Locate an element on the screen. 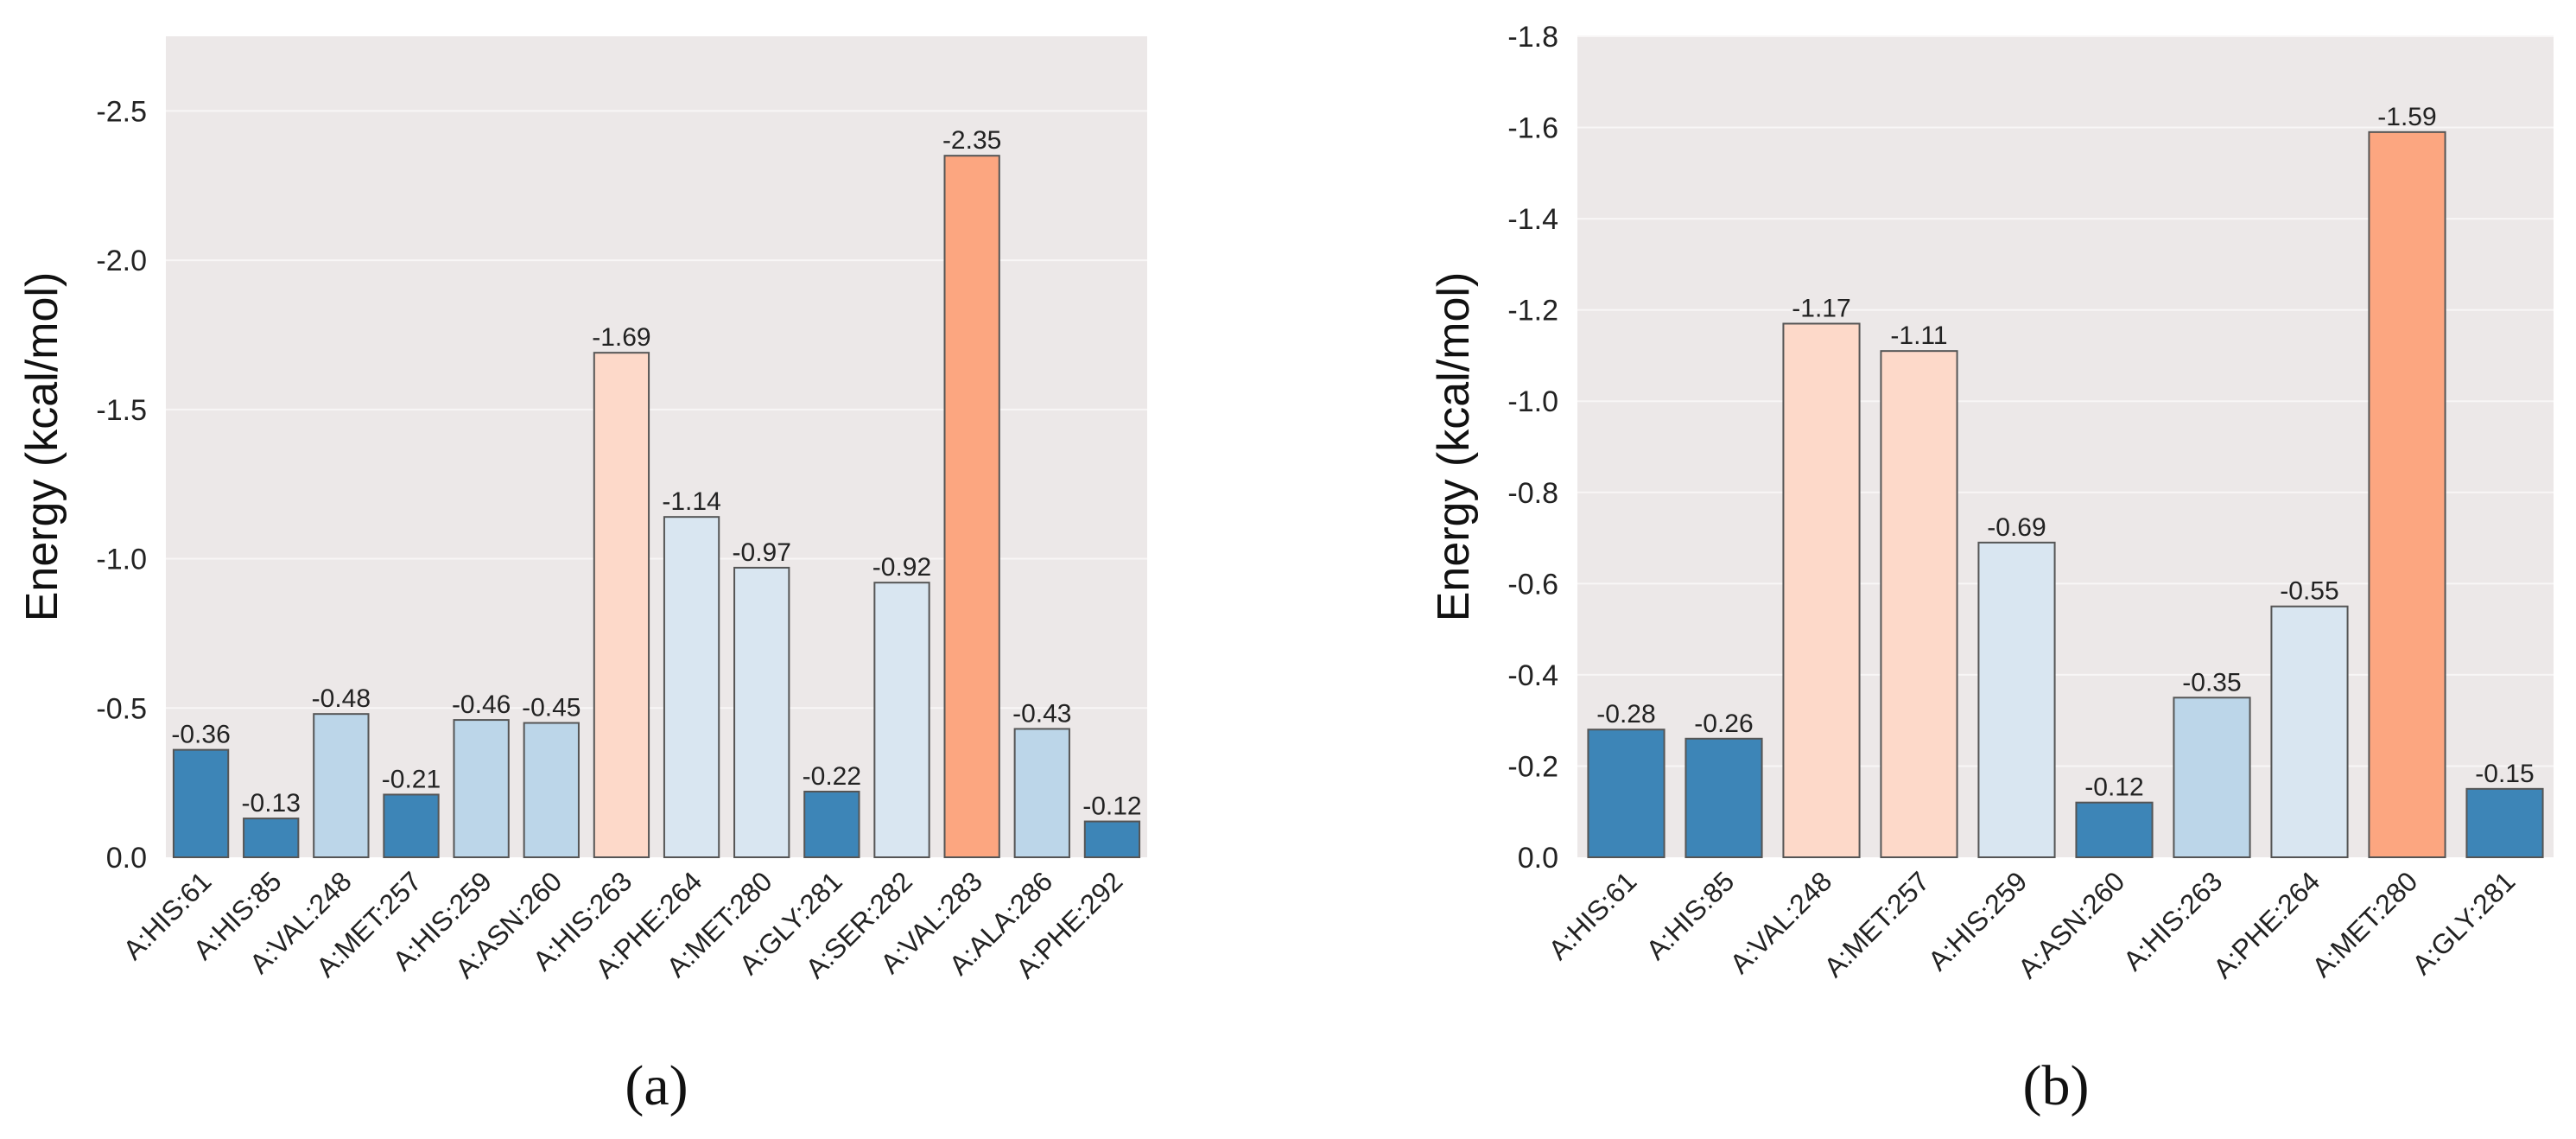 This screenshot has height=1139, width=2576. bar-value-label: -0.45 is located at coordinates (551, 708).